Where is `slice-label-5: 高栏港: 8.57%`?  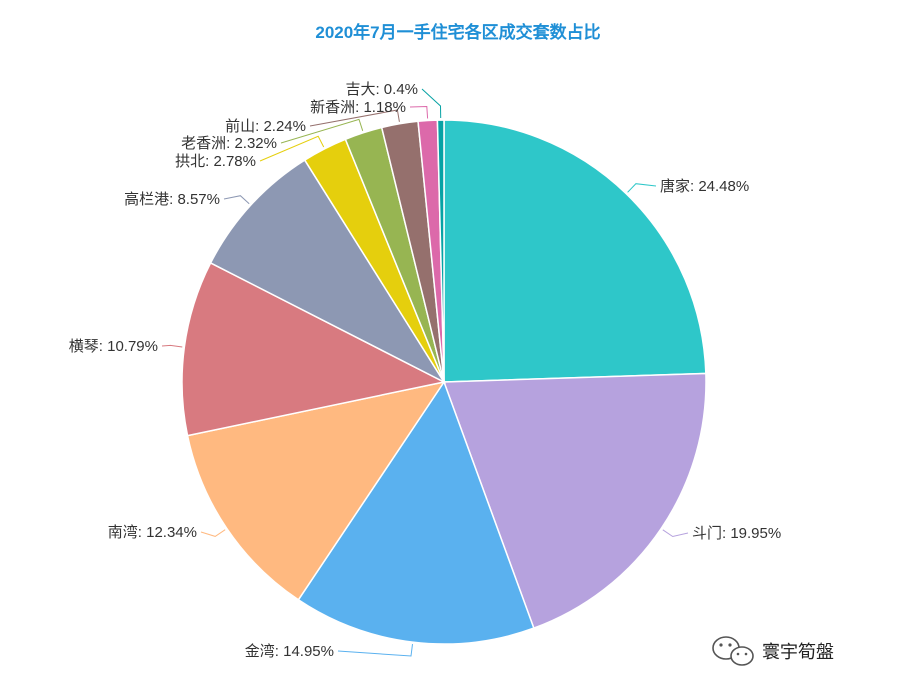 slice-label-5: 高栏港: 8.57% is located at coordinates (172, 199).